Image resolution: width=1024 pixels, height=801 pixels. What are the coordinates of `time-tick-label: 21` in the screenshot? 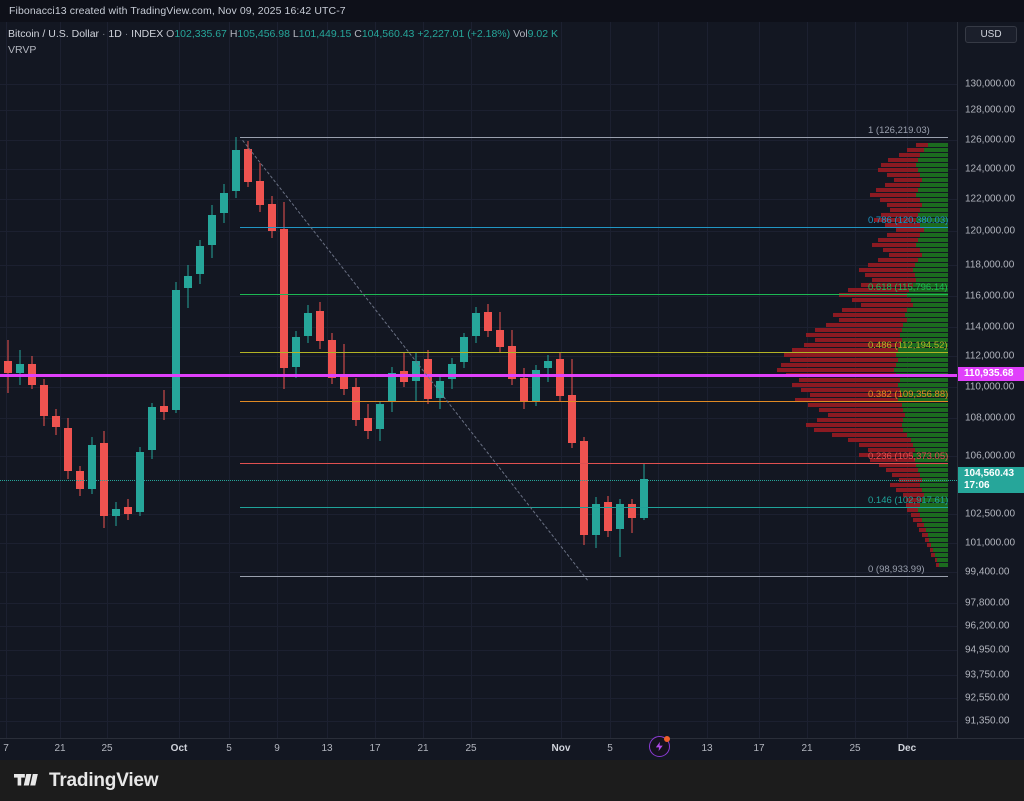 It's located at (807, 748).